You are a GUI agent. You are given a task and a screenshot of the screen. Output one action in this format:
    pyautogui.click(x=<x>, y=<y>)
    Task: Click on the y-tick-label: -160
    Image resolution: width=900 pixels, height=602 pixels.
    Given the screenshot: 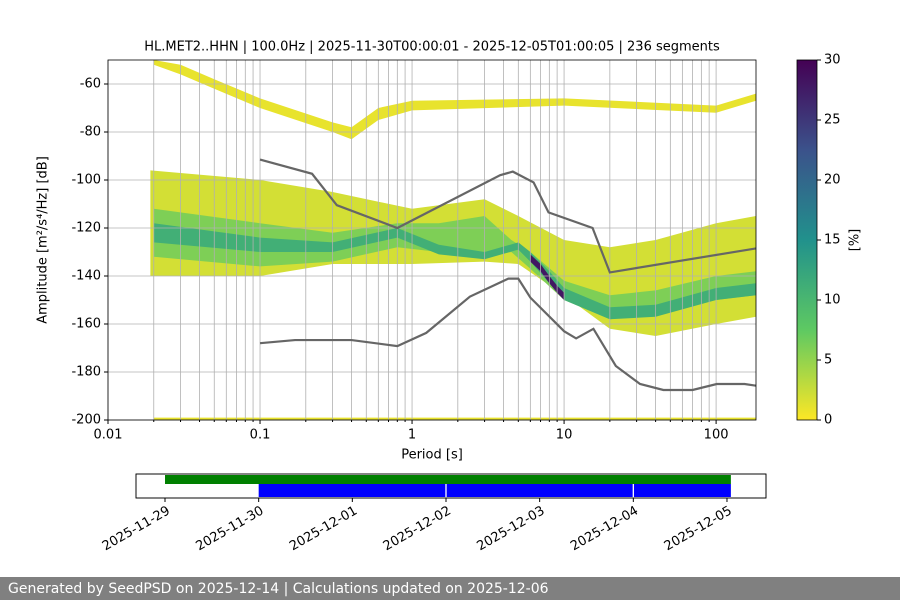 What is the action you would take?
    pyautogui.click(x=86, y=324)
    